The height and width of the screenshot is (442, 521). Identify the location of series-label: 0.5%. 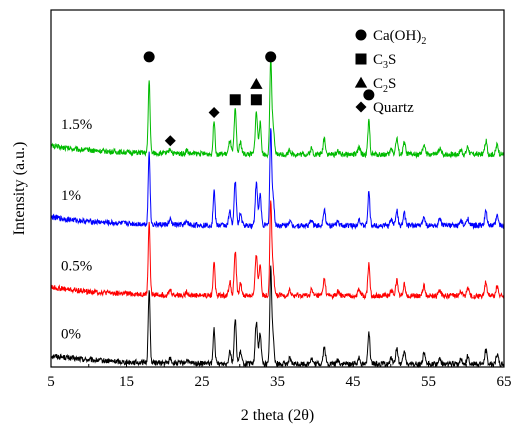
(76, 266).